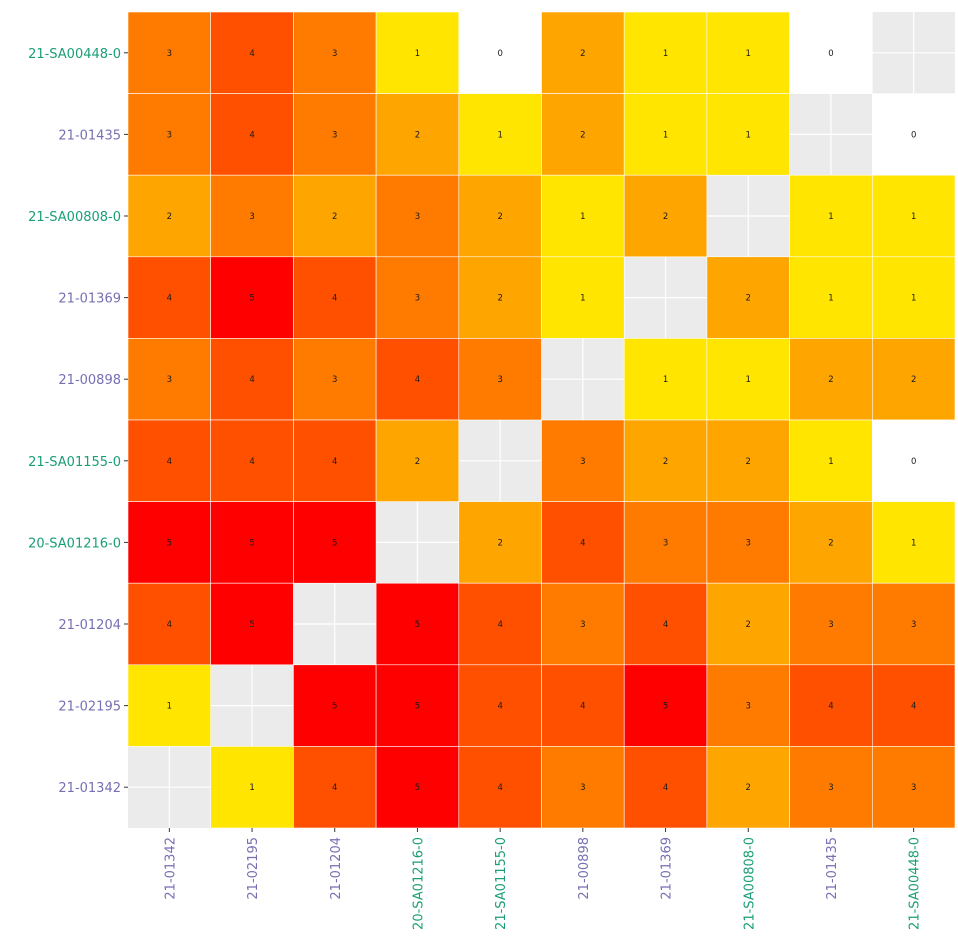 The image size is (958, 944). I want to click on y-tick-label: 21-SA00448-0, so click(74, 54).